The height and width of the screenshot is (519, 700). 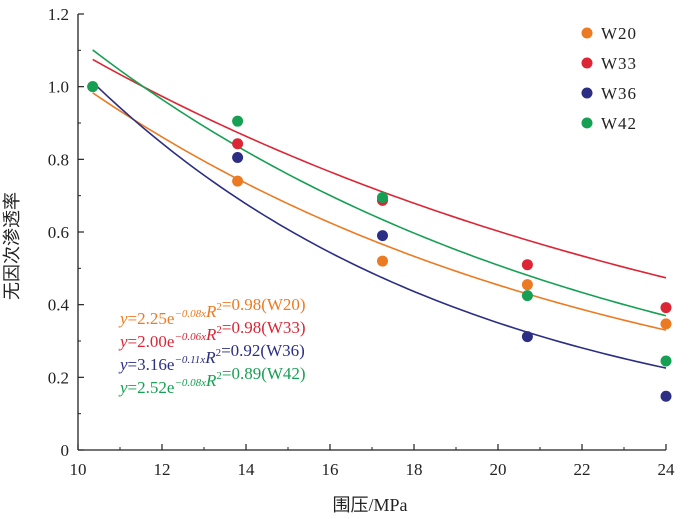 What do you see at coordinates (151, 341) in the screenshot?
I see `equation-eq-coef: =2.00e` at bounding box center [151, 341].